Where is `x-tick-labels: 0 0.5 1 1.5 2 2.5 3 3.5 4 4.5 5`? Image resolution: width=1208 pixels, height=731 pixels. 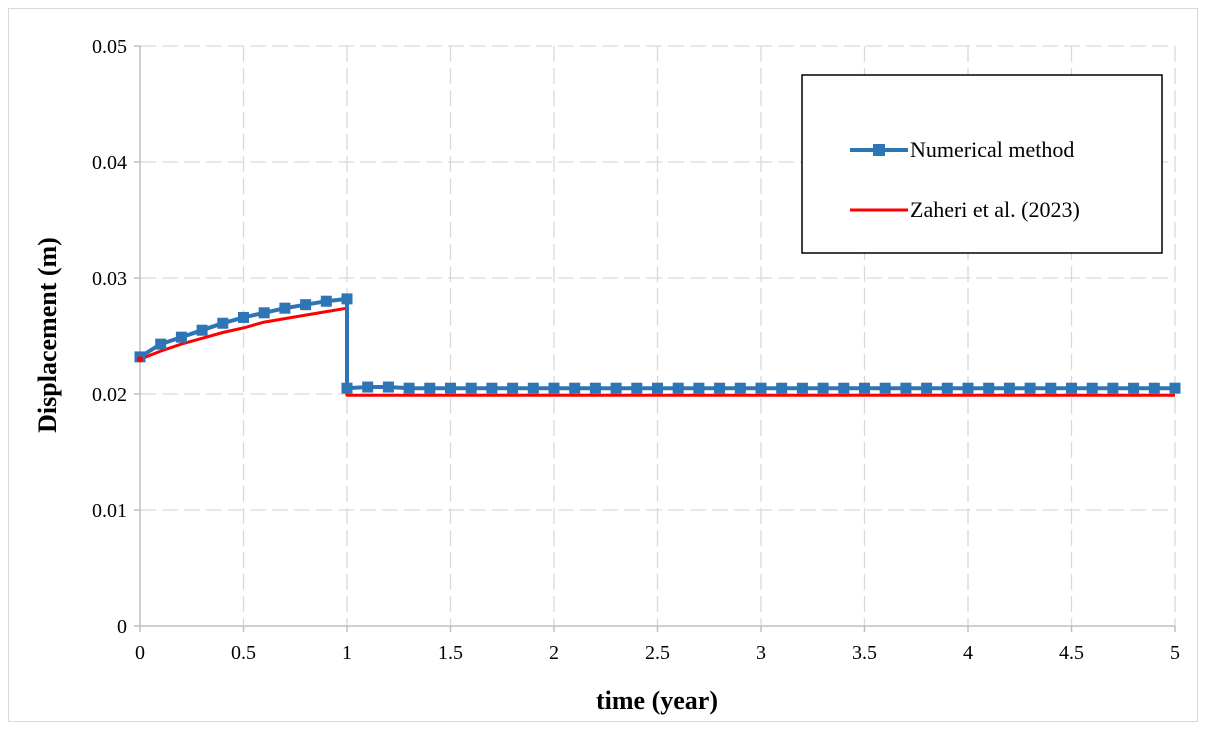 x-tick-labels: 0 0.5 1 1.5 2 2.5 3 3.5 4 4.5 5 is located at coordinates (657, 653).